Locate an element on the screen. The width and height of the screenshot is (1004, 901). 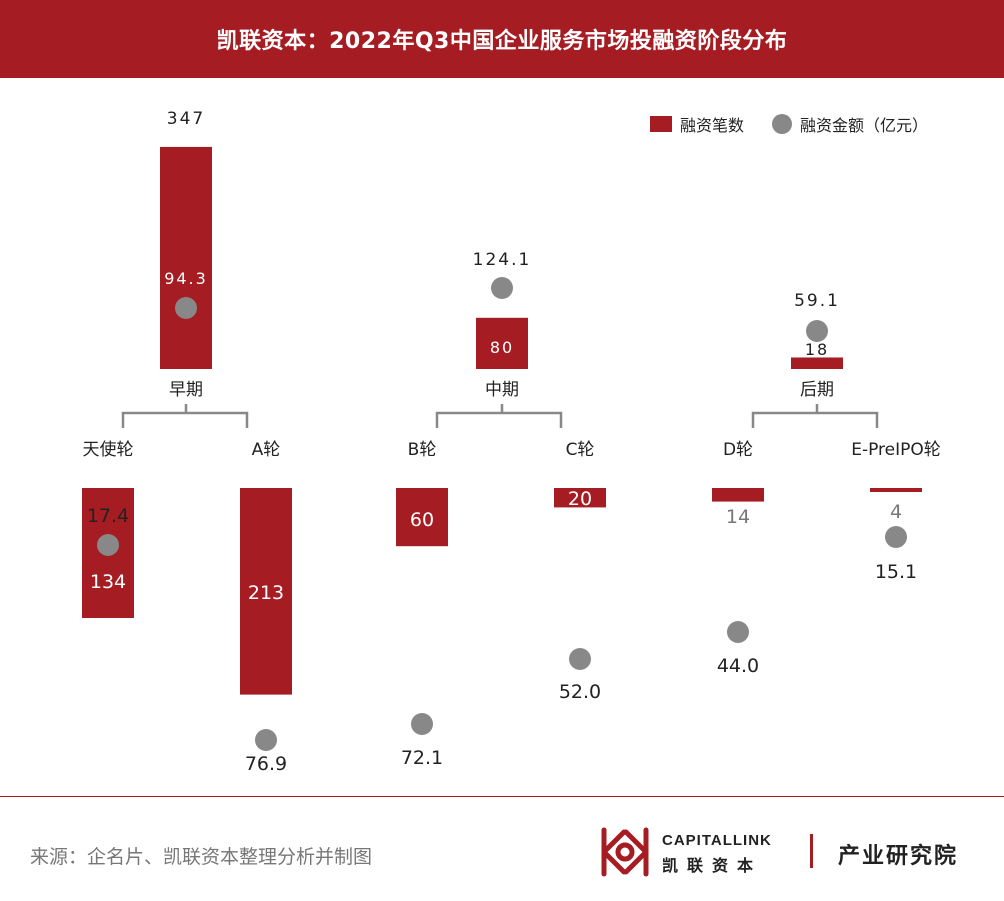
dot-C轮 is located at coordinates (580, 659).